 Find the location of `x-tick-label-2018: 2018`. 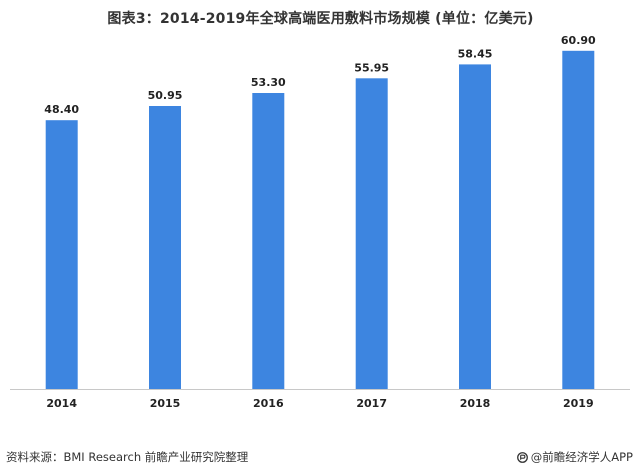

x-tick-label-2018: 2018 is located at coordinates (475, 403).